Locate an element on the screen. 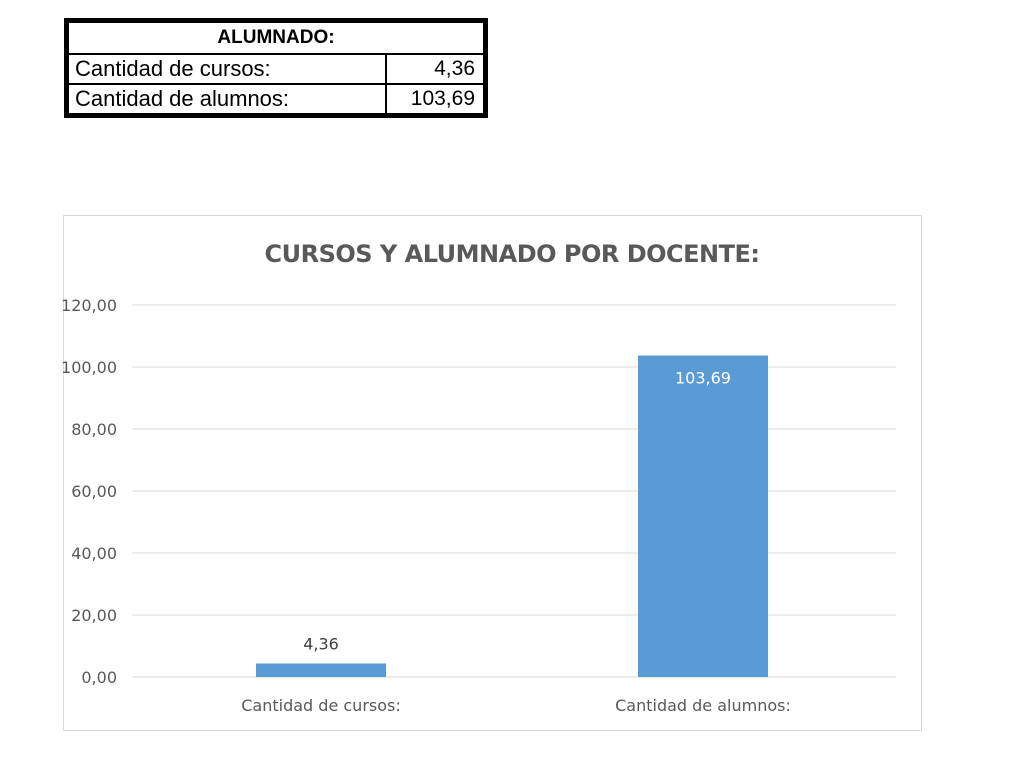  table-cell-value: 103,69 is located at coordinates (436, 100).